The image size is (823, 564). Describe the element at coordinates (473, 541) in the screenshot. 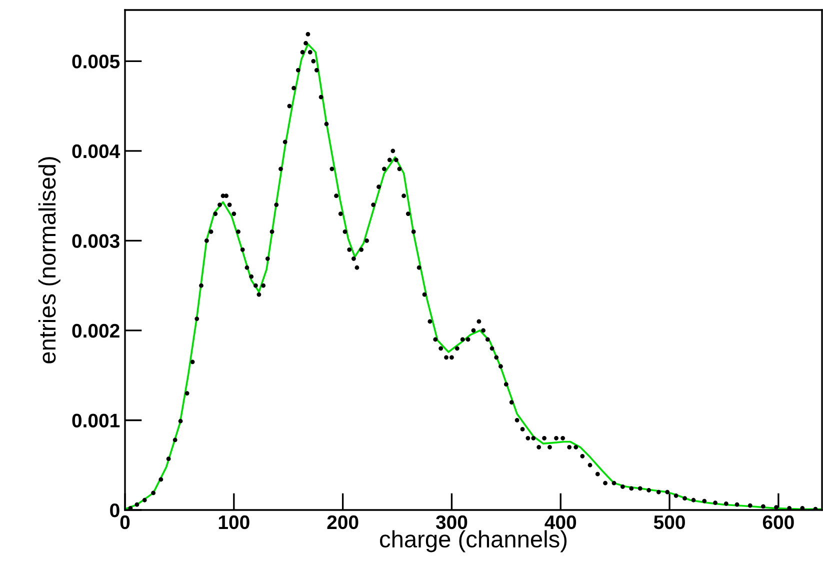

I see `x-axis-title: charge (channels)` at that location.